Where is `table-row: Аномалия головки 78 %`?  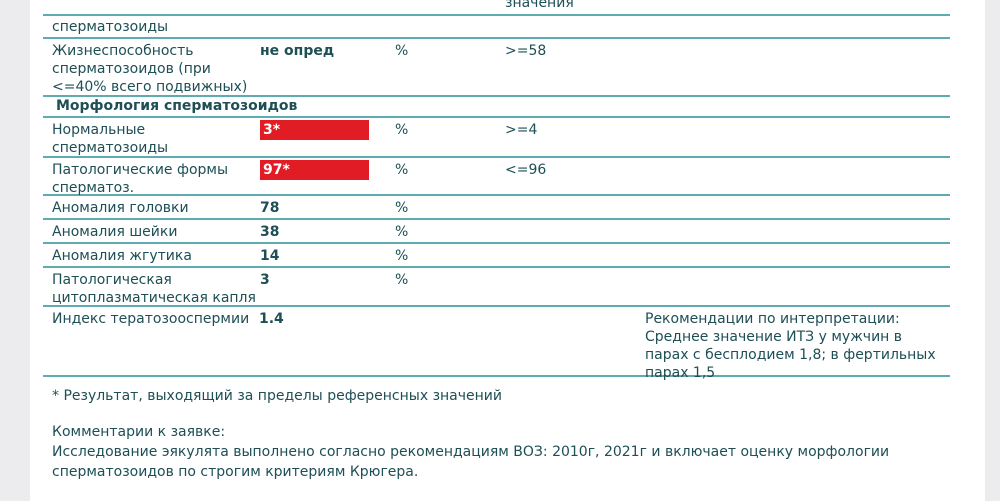
table-row: Аномалия головки 78 % is located at coordinates (496, 208).